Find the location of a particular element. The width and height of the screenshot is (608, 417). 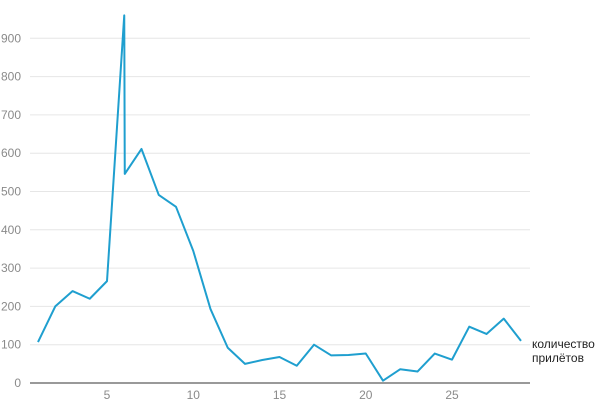

y-tick-label: 200 is located at coordinates (11, 306).